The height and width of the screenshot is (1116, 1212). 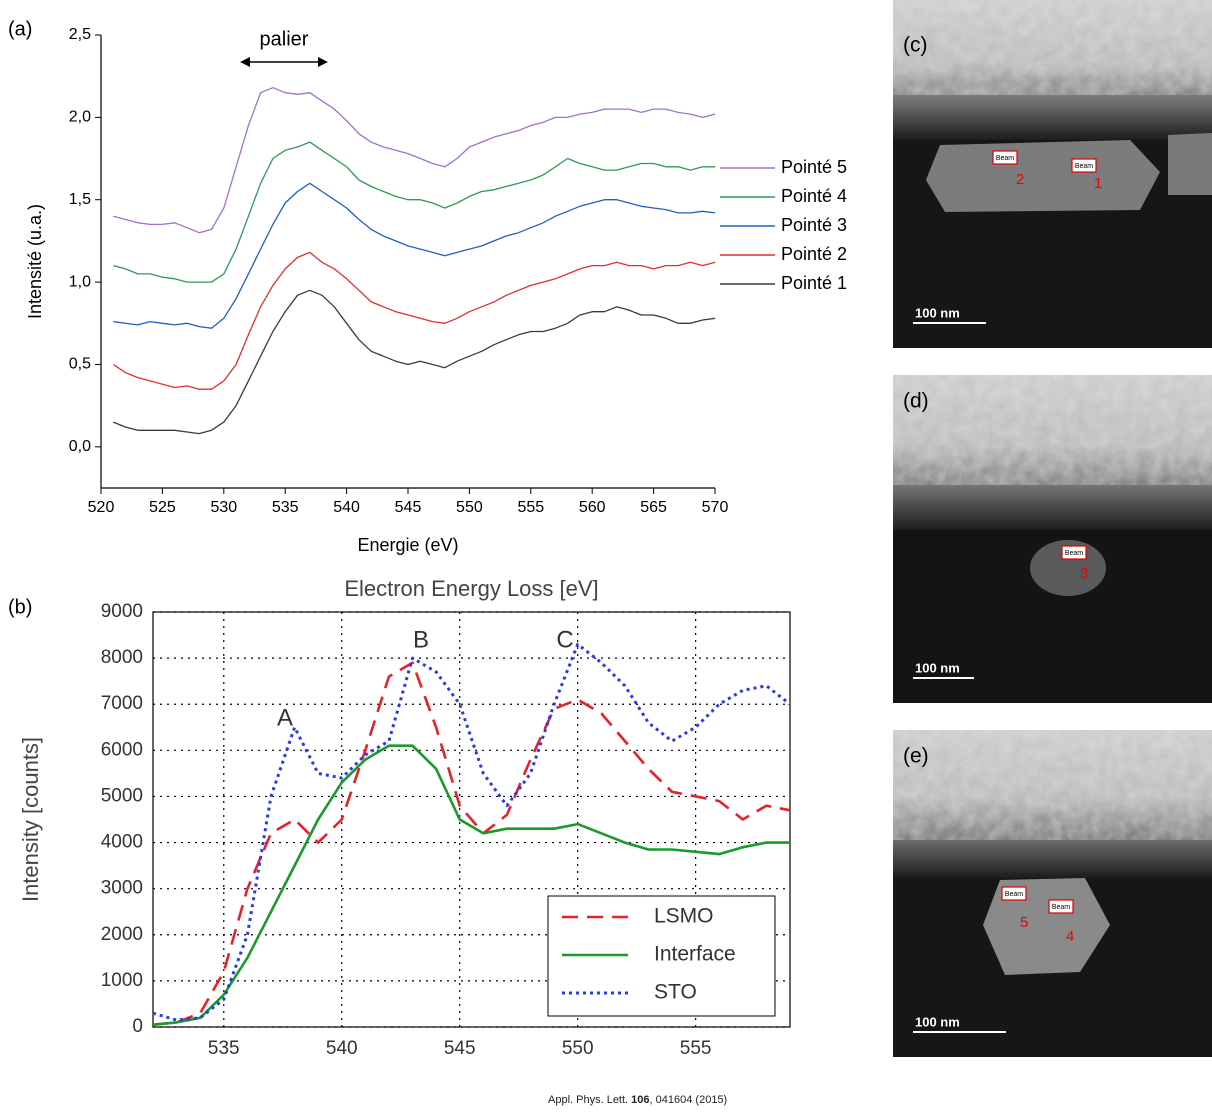 What do you see at coordinates (80, 117) in the screenshot?
I see `y-tick-label: 2,0` at bounding box center [80, 117].